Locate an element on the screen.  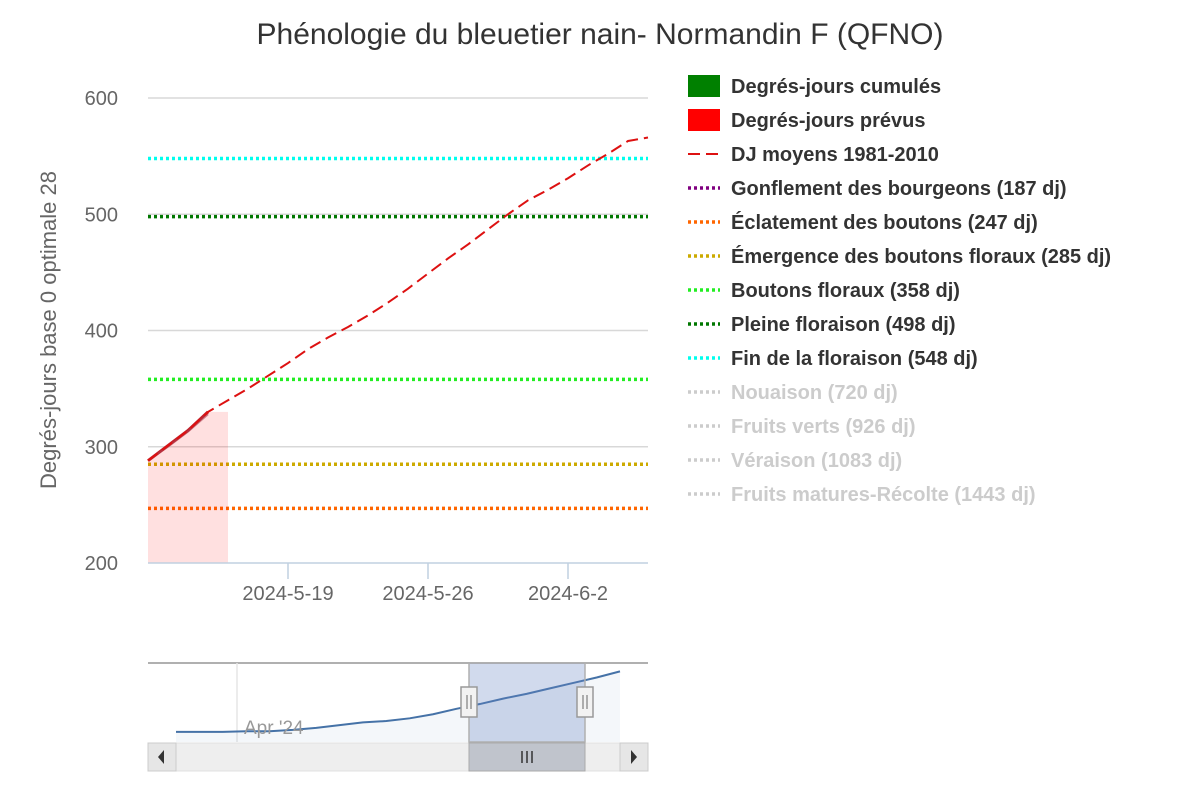
navigator-background is located at coordinates (398, 702).